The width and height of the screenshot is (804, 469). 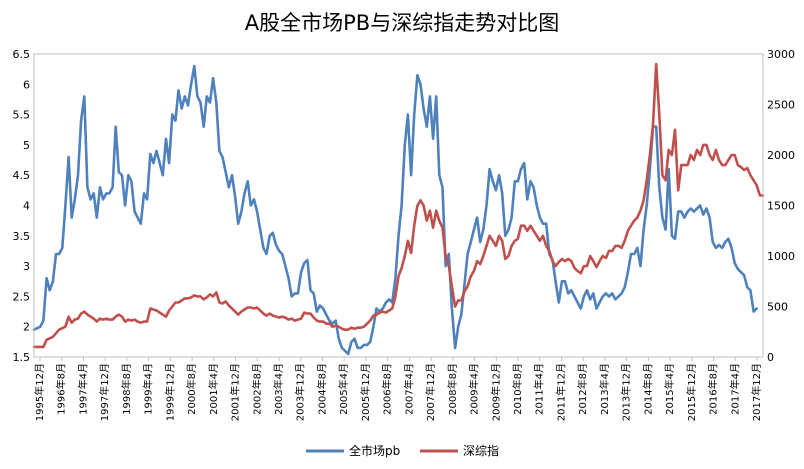 What do you see at coordinates (22, 296) in the screenshot?
I see `y-left-tick-label: 2.5` at bounding box center [22, 296].